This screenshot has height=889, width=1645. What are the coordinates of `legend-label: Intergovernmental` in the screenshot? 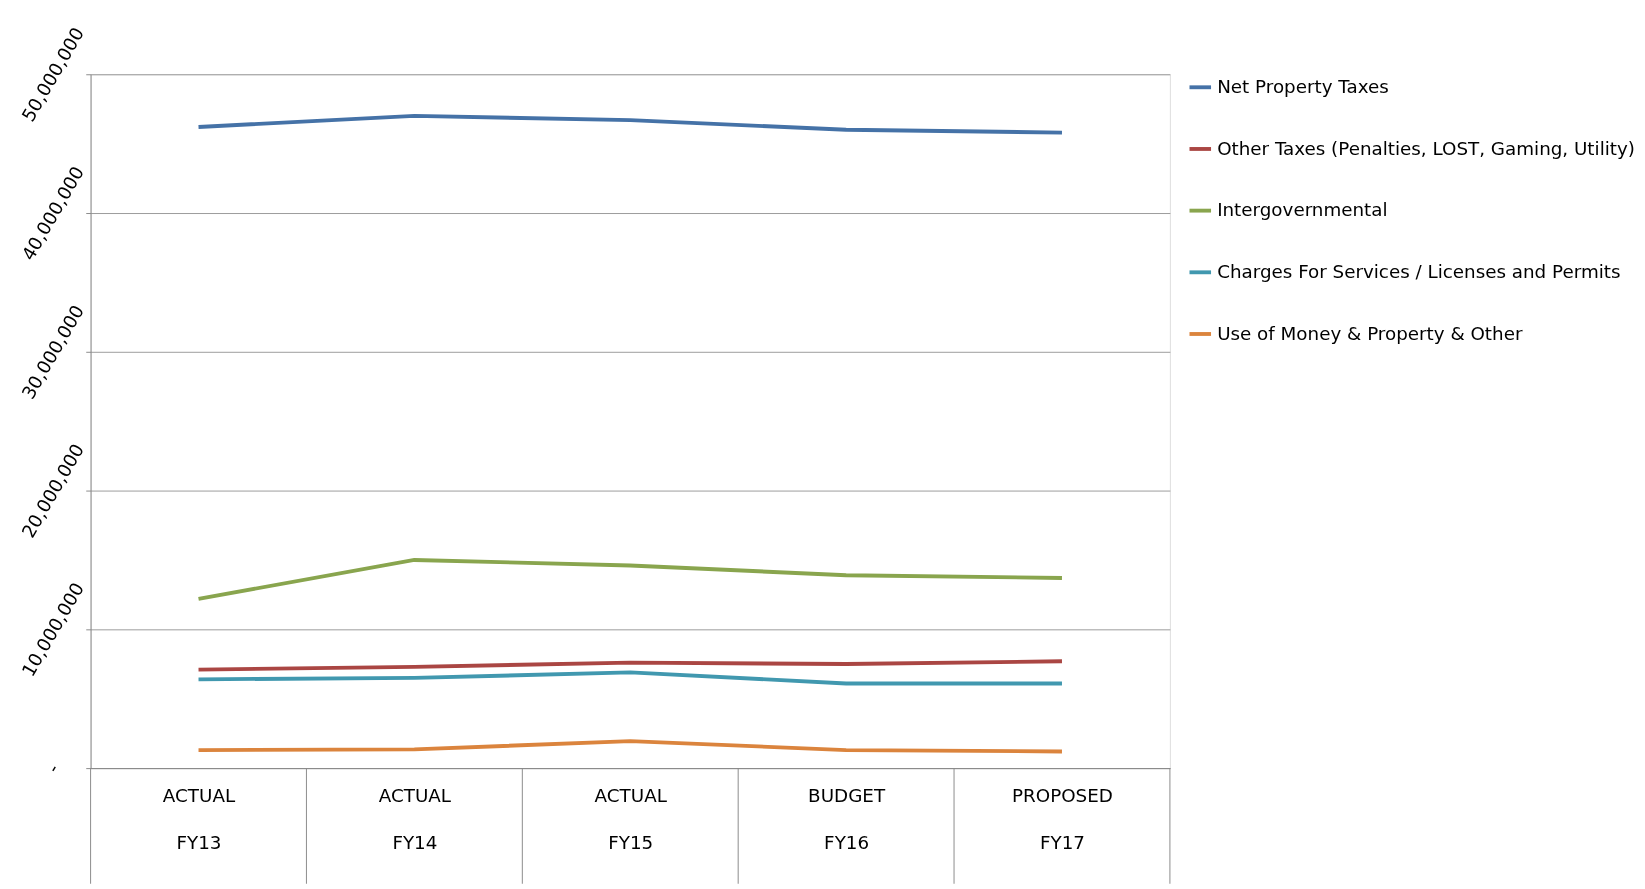 It's located at (1302, 210).